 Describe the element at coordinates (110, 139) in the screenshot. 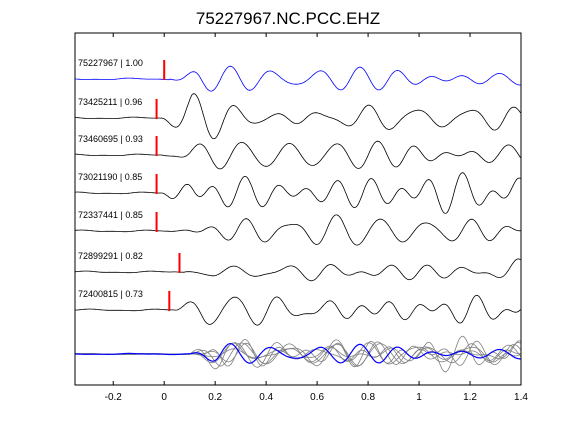

I see `trace-label-2: 73460695 | 0.93` at that location.